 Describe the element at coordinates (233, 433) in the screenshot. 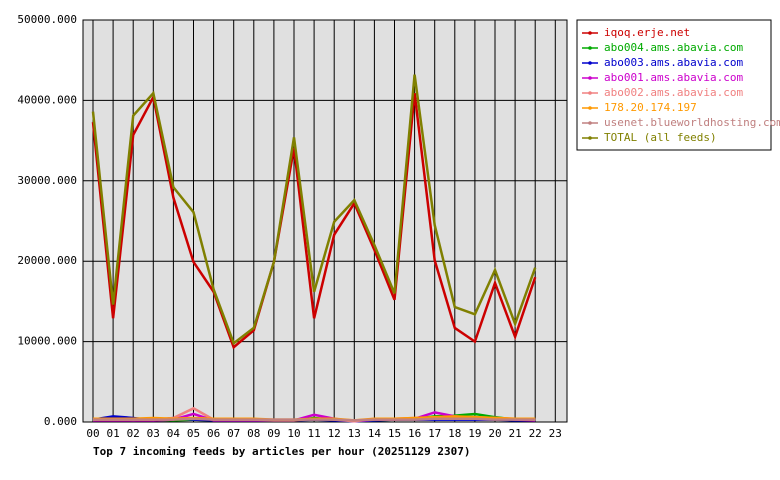

I see `x-tick-label: 07` at that location.